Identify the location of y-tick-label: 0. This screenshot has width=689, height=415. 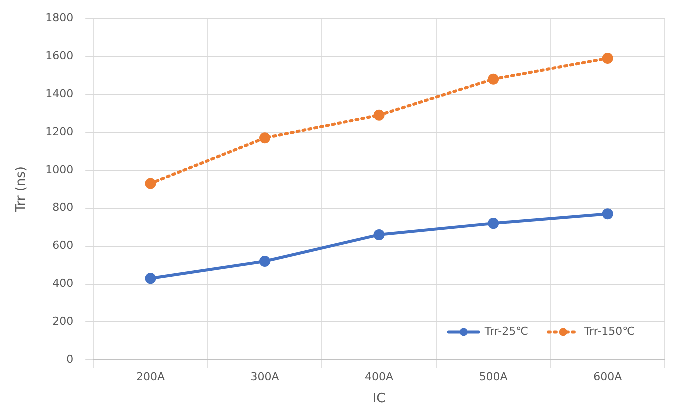
(70, 359).